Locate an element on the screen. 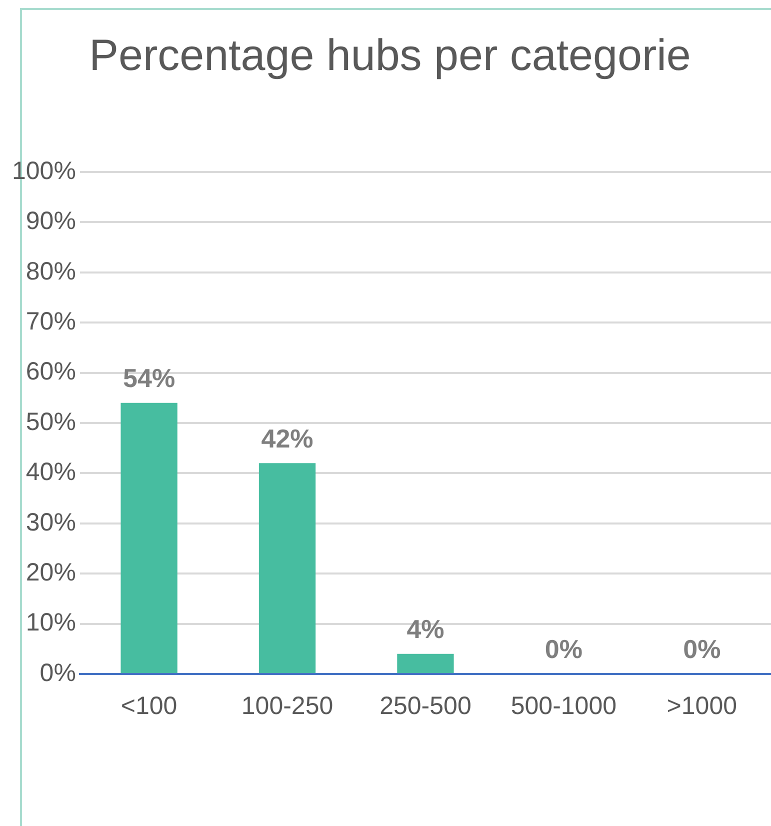  data-label: 4% is located at coordinates (425, 629).